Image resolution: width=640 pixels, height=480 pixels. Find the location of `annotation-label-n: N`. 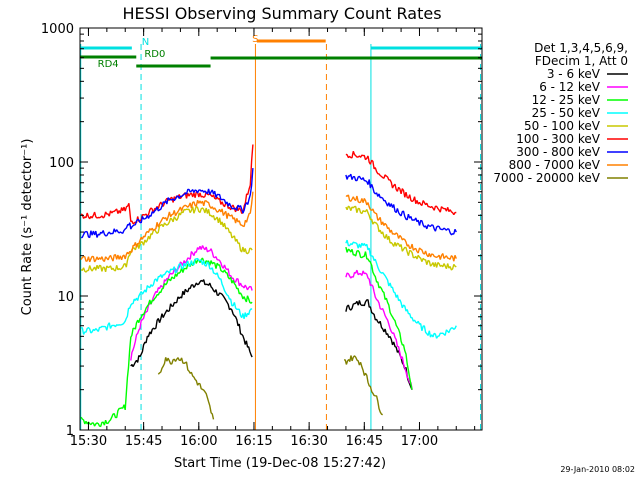

annotation-label-n: N is located at coordinates (145, 42).